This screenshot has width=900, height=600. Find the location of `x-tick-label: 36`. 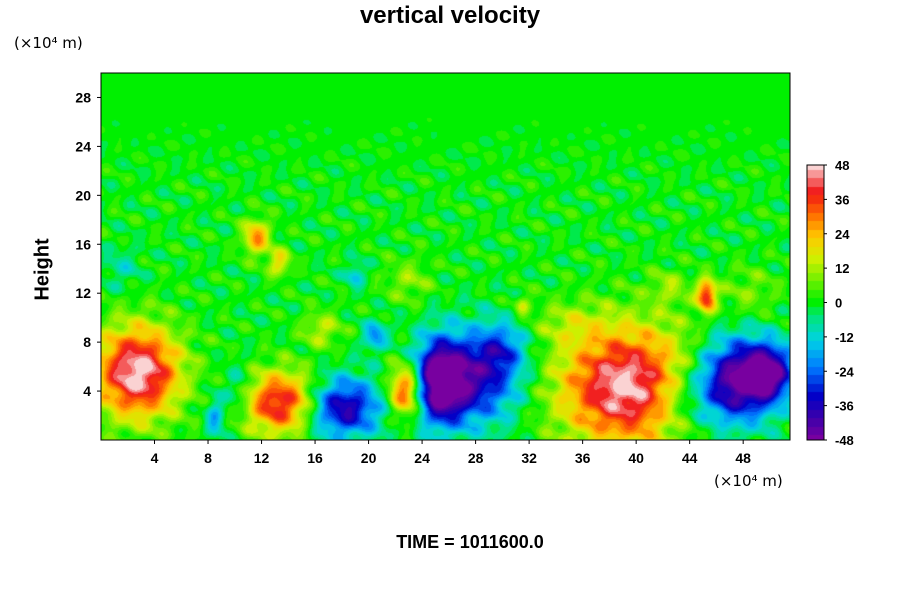

x-tick-label: 36 is located at coordinates (583, 458).